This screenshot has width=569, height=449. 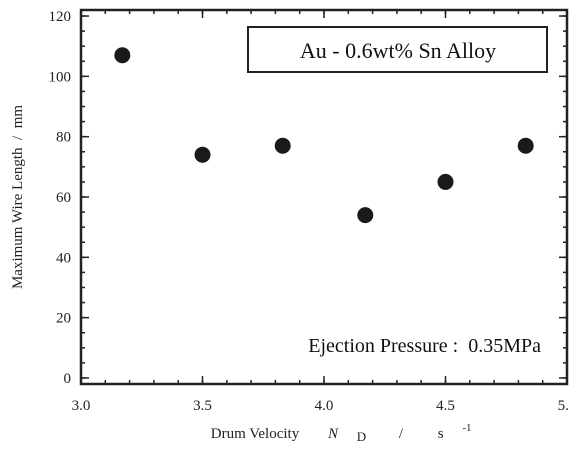 I want to click on annotation-text: Ejection Pressure : 0.35MPa, so click(x=424, y=346).